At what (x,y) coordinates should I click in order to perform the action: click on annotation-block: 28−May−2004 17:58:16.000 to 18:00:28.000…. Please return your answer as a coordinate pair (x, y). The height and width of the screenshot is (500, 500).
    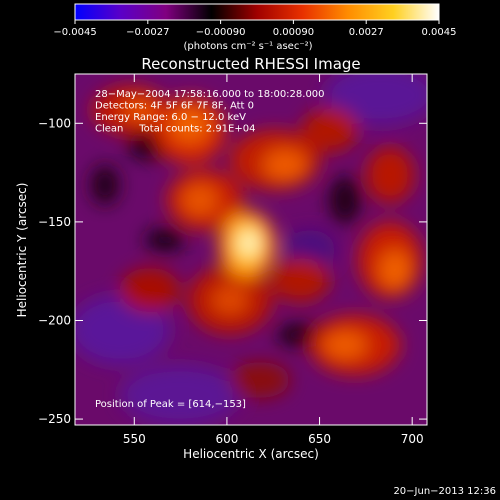
    Looking at the image, I should click on (210, 112).